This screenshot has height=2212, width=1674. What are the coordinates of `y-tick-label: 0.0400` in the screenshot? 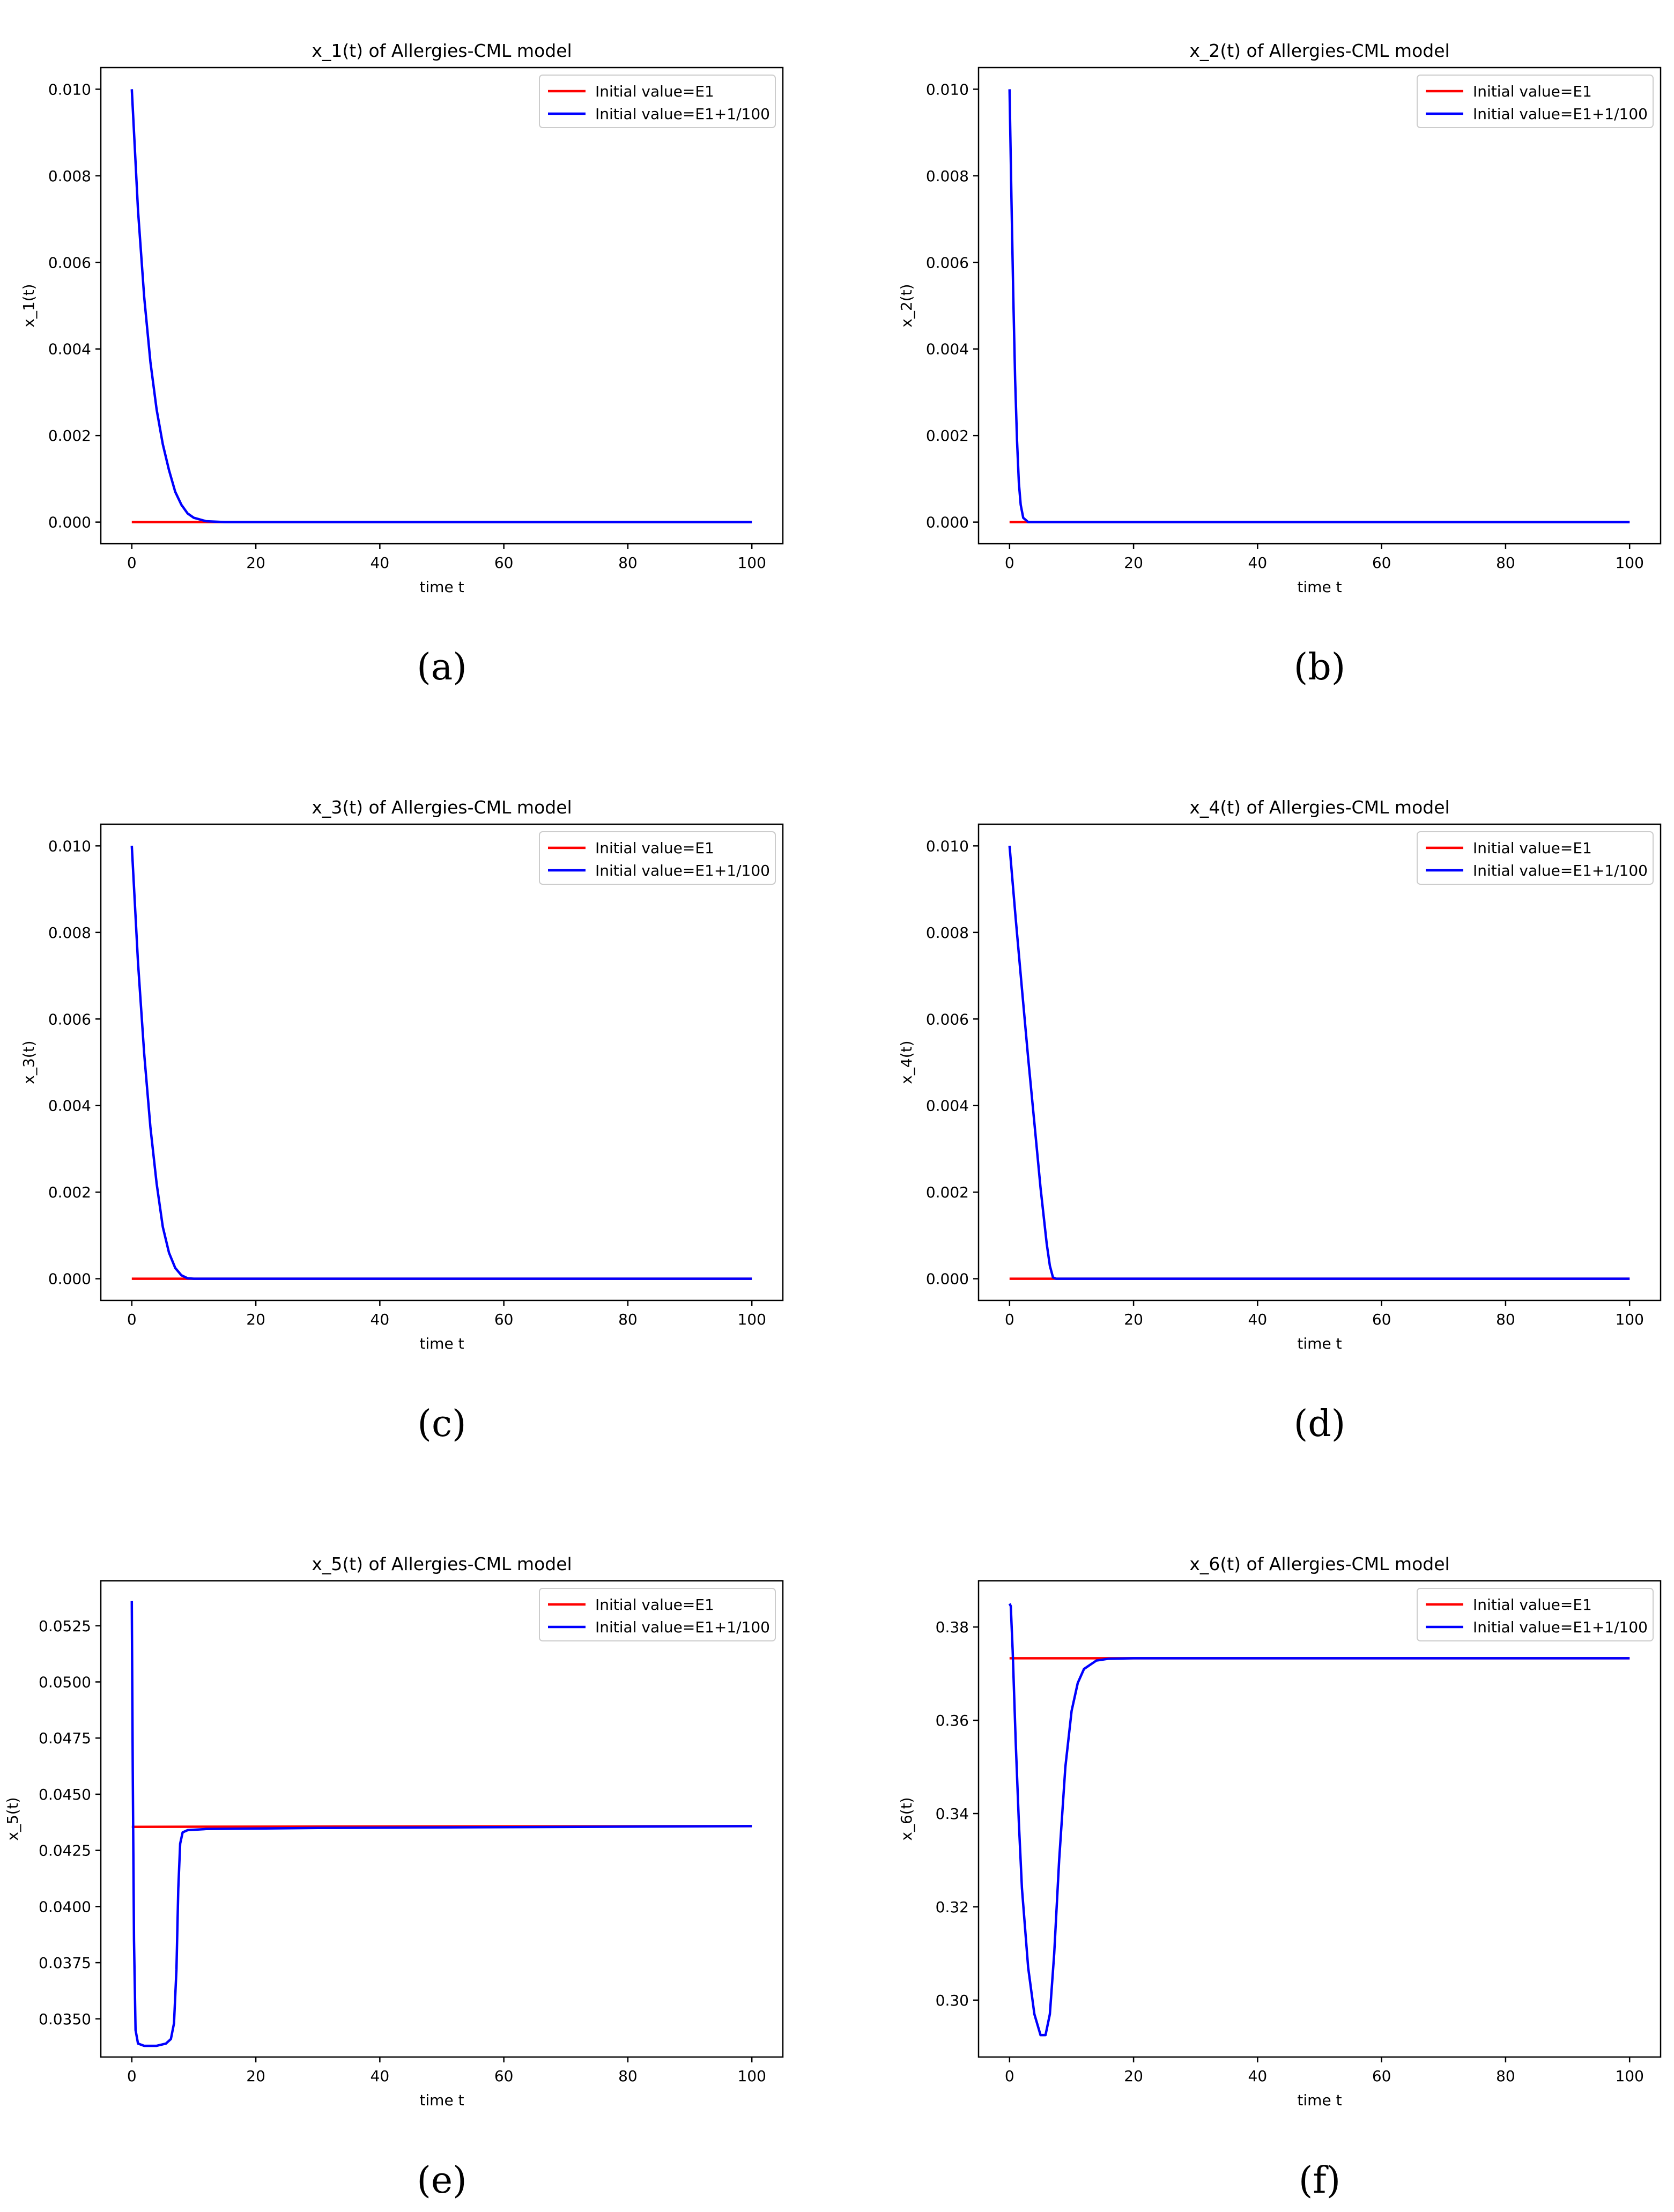 It's located at (65, 1906).